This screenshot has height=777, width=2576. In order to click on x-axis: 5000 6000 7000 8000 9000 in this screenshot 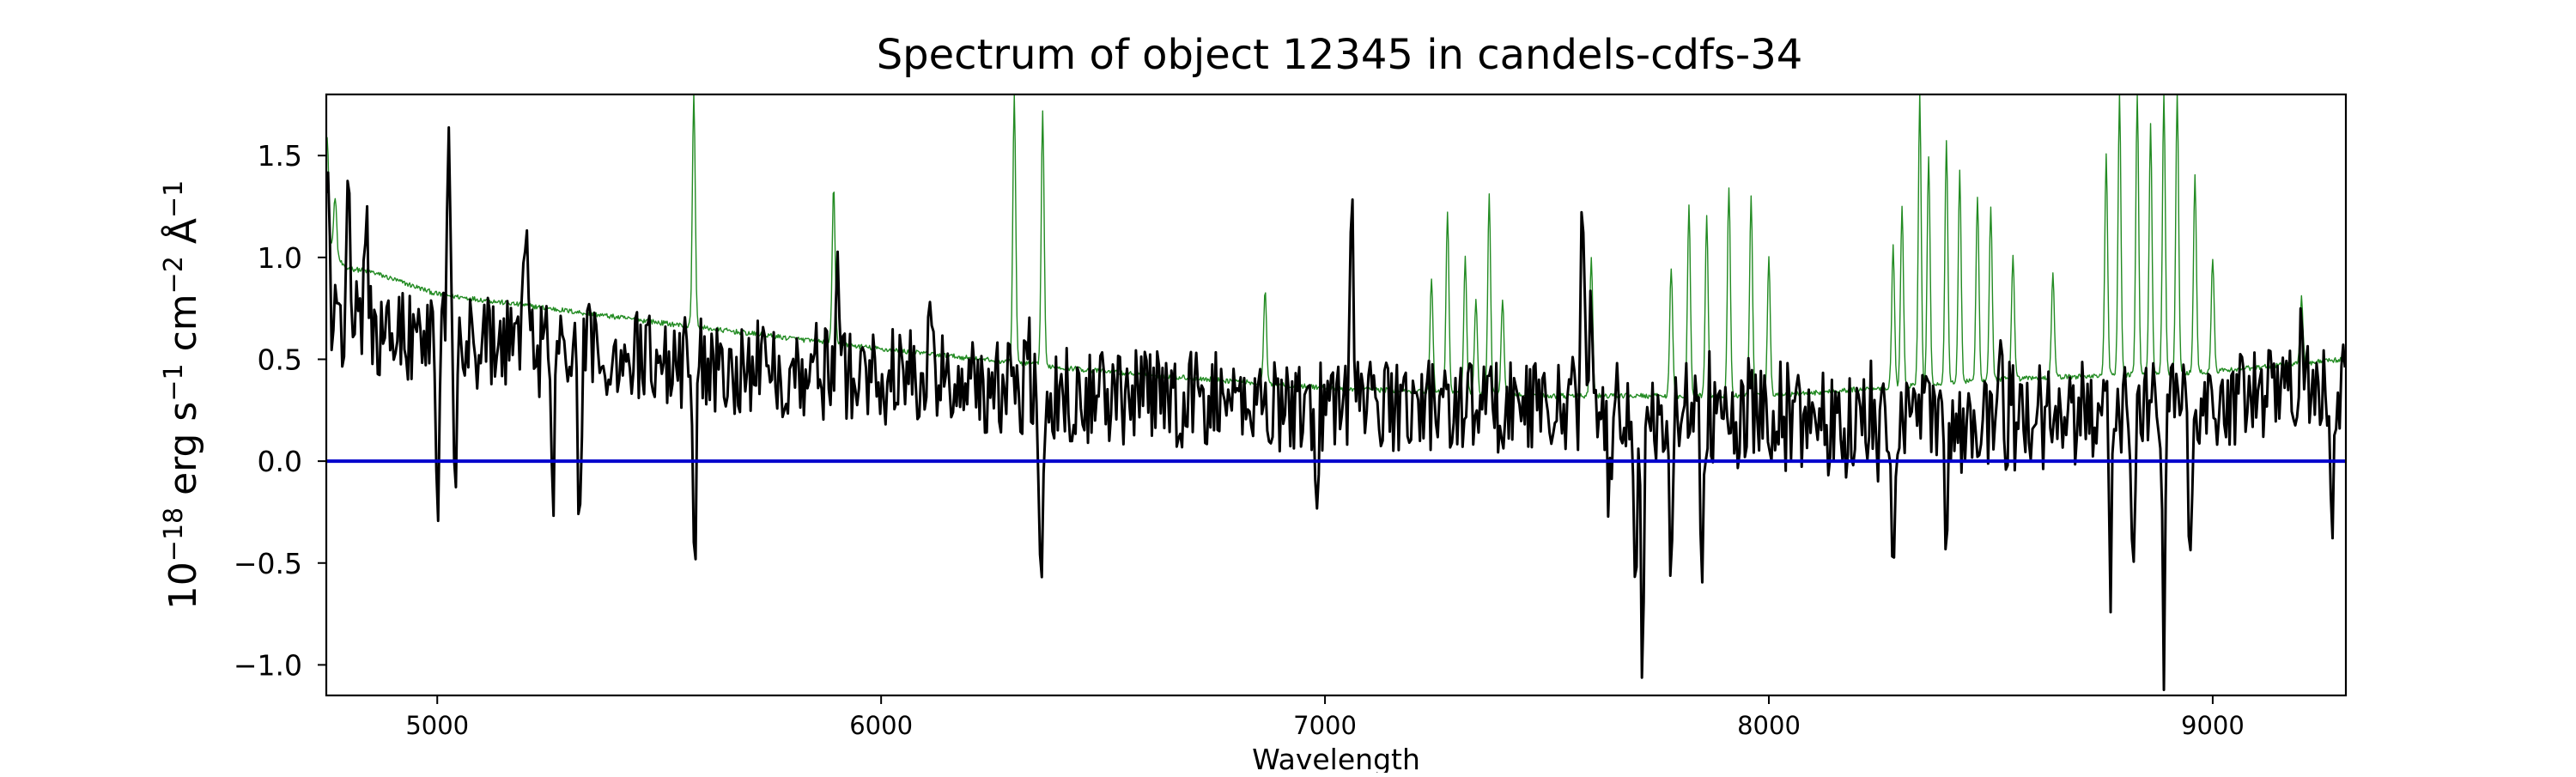, I will do `click(1325, 717)`.